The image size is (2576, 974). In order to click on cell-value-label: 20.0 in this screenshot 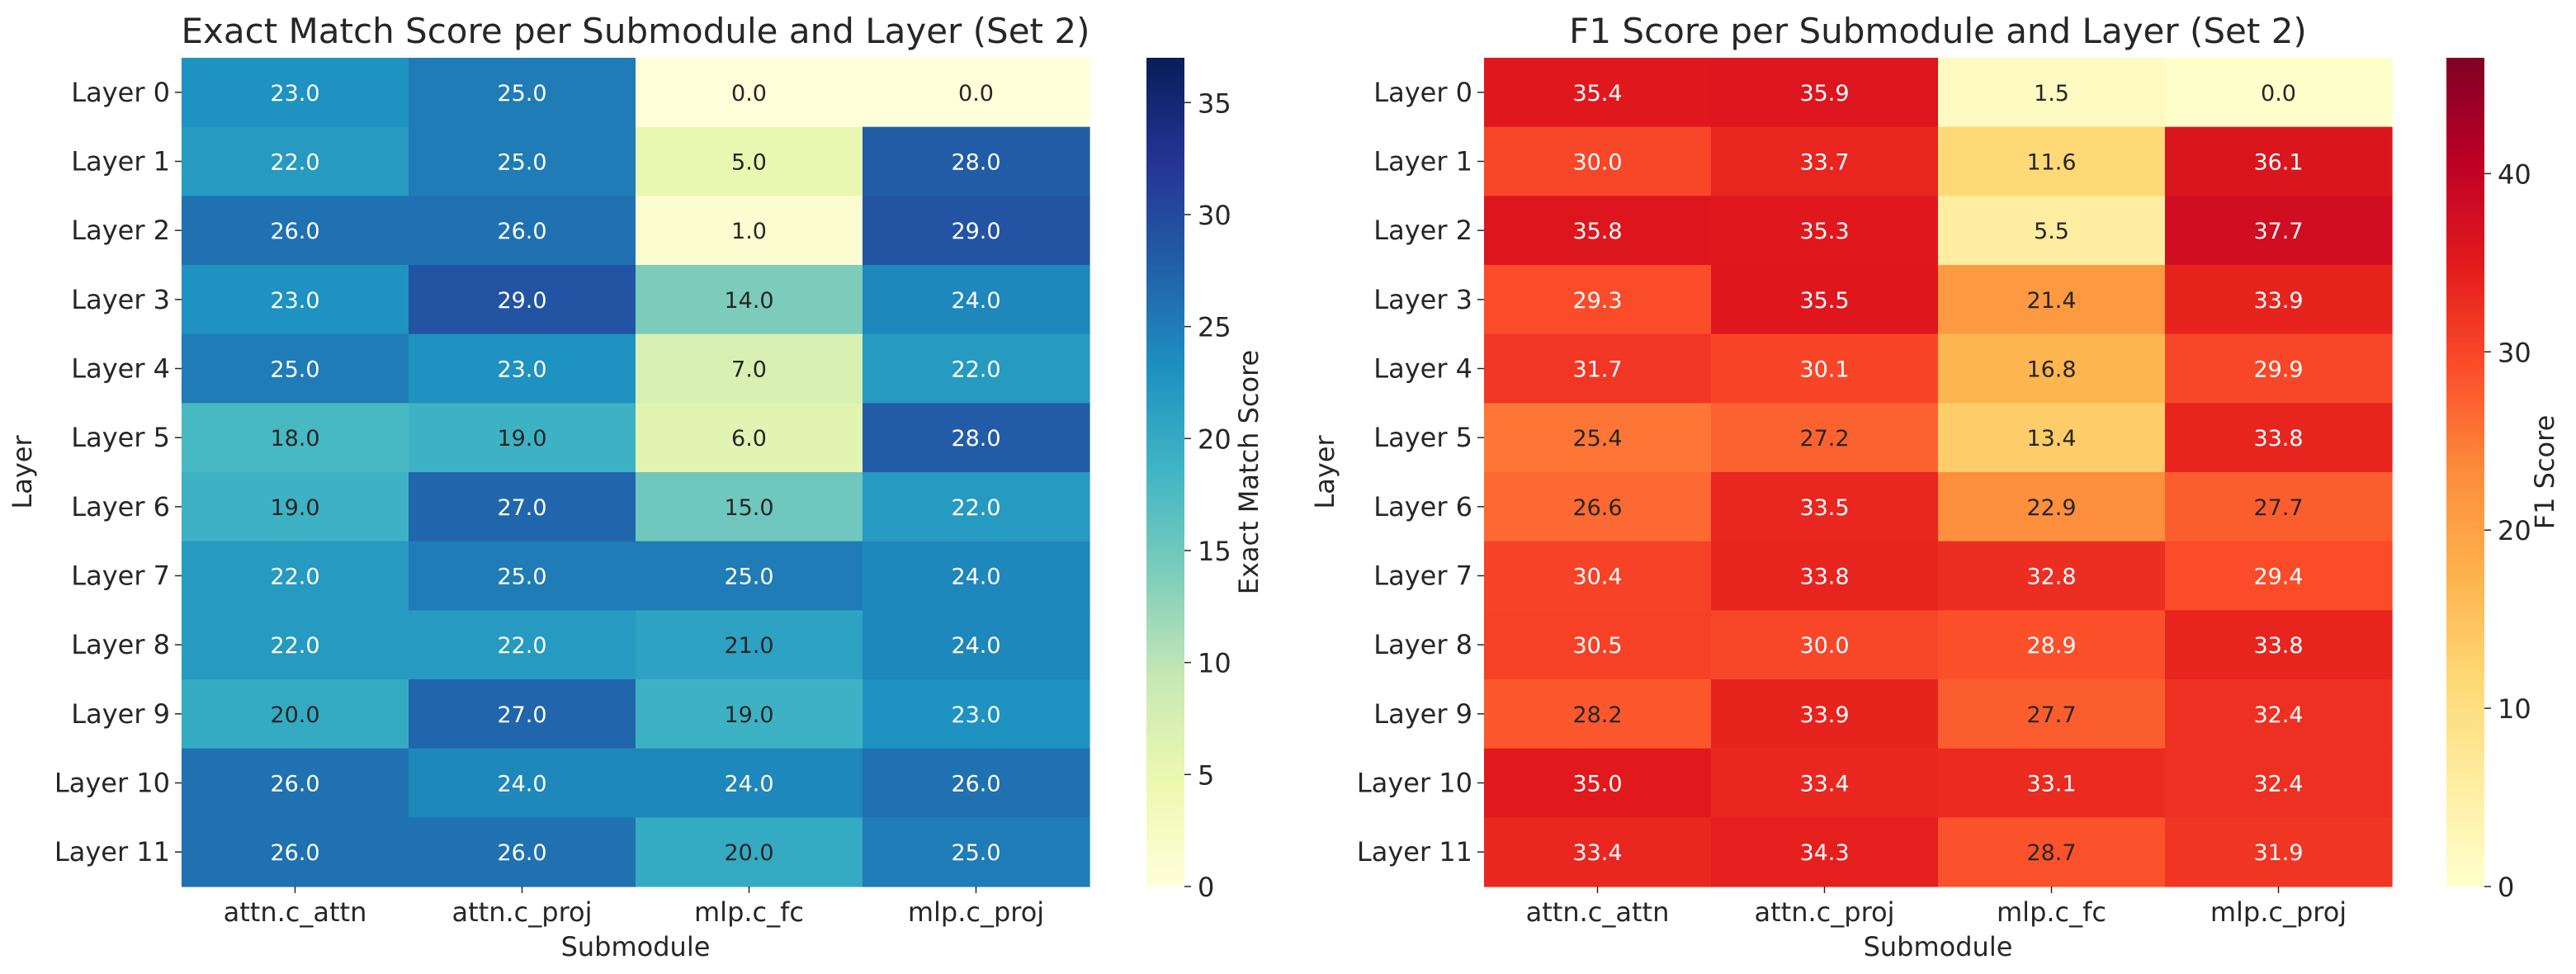, I will do `click(294, 715)`.